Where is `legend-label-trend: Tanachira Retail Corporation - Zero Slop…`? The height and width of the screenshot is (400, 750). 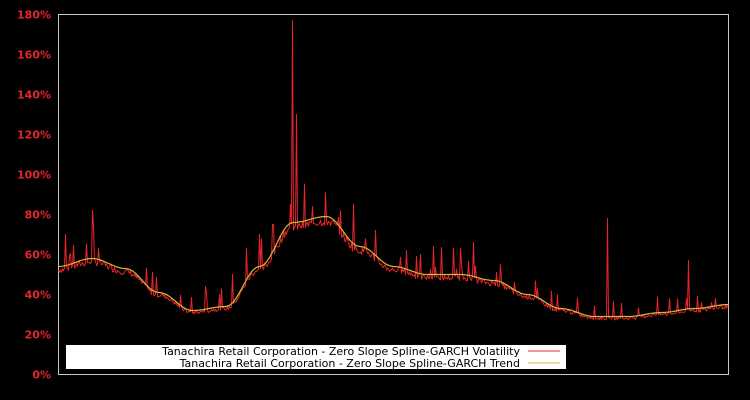 legend-label-trend: Tanachira Retail Corporation - Zero Slop… is located at coordinates (349, 363).